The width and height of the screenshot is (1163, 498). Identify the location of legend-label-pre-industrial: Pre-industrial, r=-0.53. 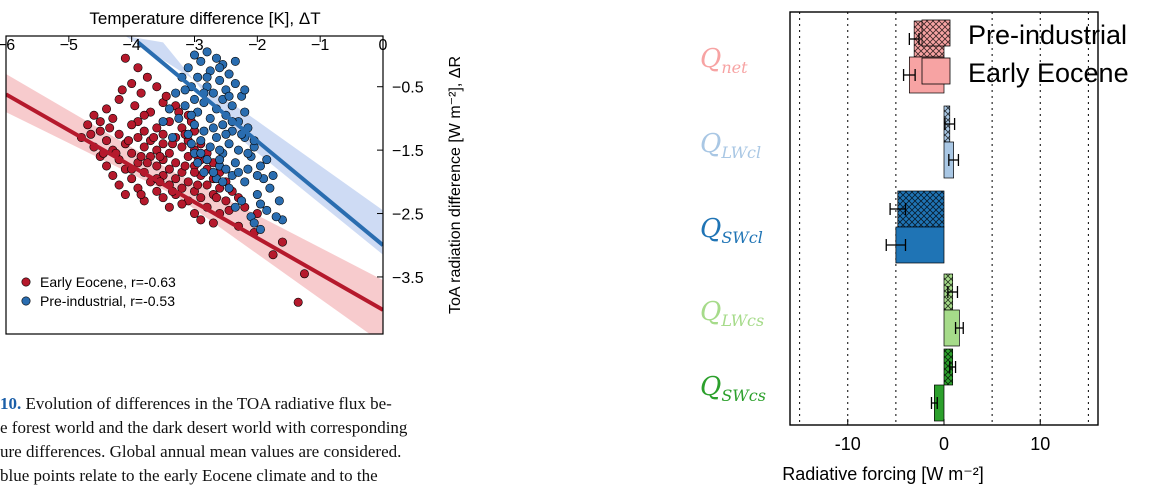
(107, 301).